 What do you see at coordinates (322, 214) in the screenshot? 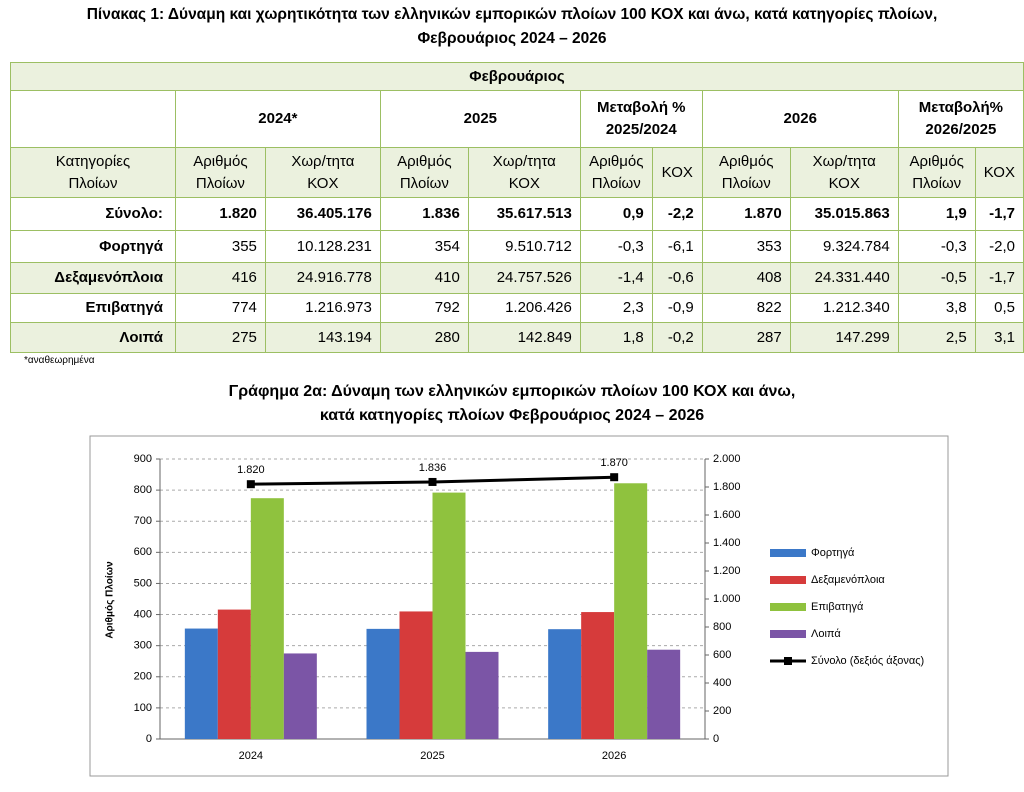
I see `table-cell: 36.405.176` at bounding box center [322, 214].